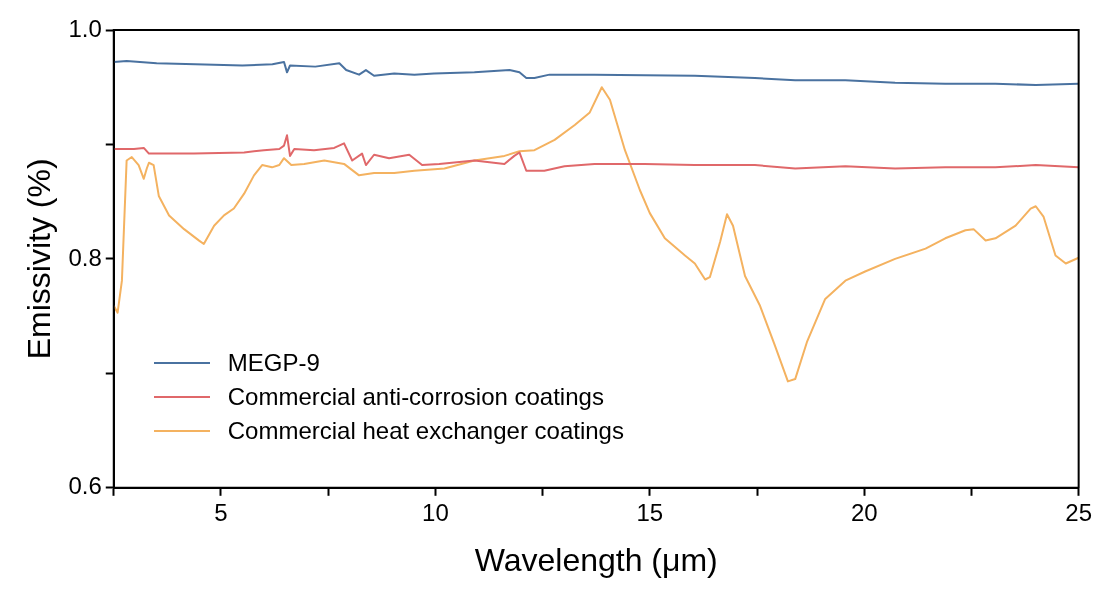 The height and width of the screenshot is (593, 1104). I want to click on y-axis-title: Emissivity (%), so click(39, 259).